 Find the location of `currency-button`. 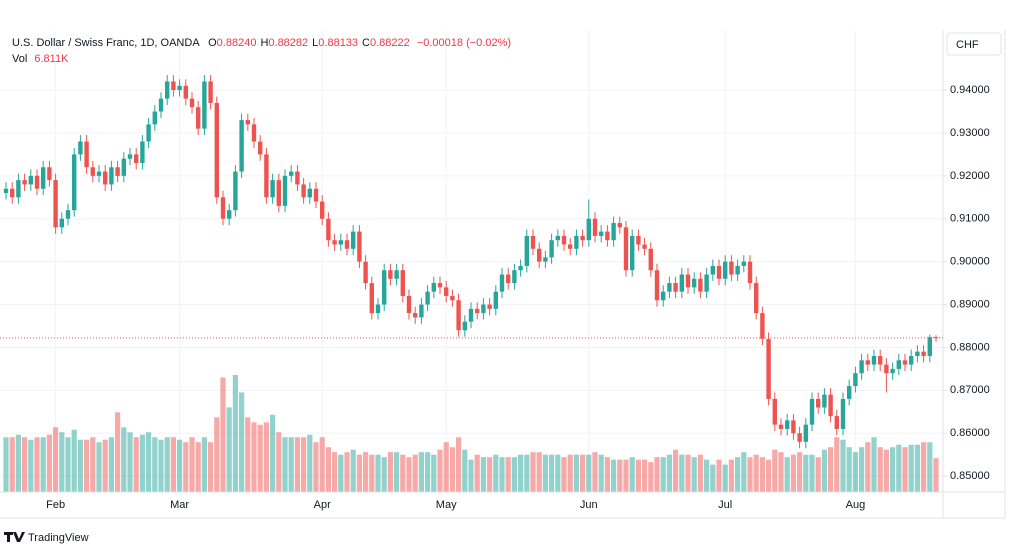

currency-button is located at coordinates (974, 44).